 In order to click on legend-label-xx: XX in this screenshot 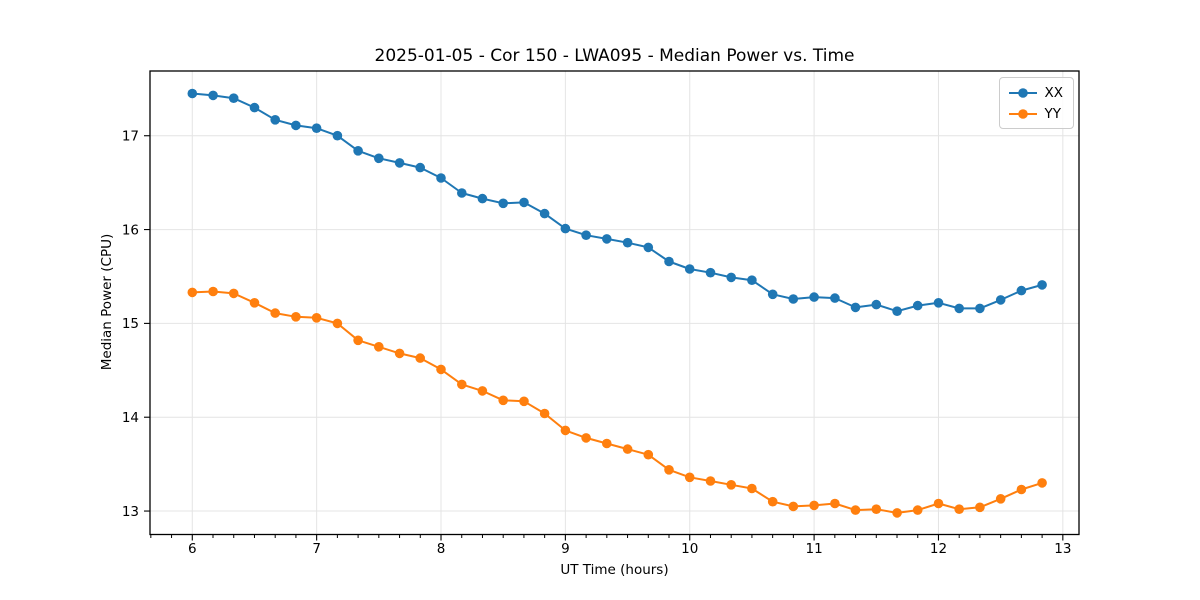, I will do `click(1054, 92)`.